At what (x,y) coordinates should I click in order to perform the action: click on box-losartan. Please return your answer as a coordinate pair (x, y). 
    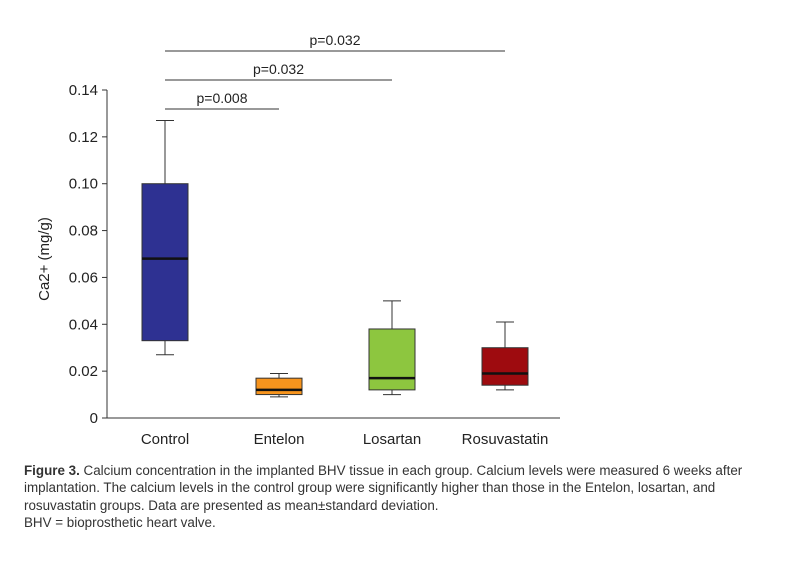
    Looking at the image, I should click on (392, 348).